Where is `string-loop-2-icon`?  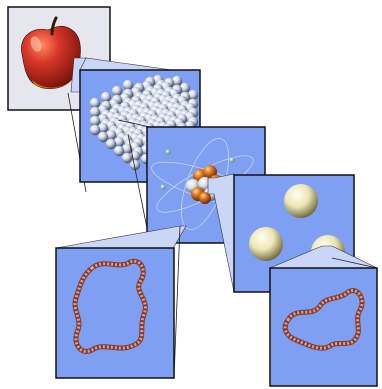
string-loop-2-icon is located at coordinates (323, 319).